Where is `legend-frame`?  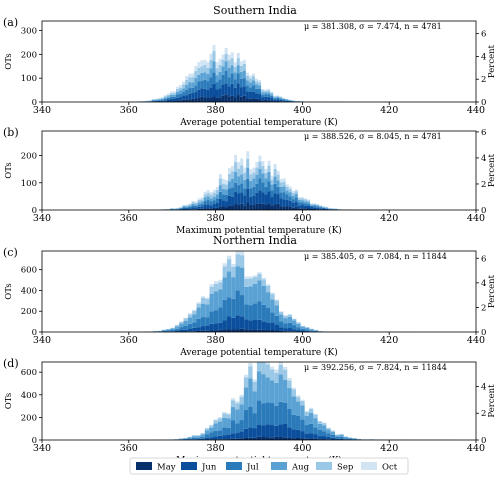
legend-frame is located at coordinates (269, 466).